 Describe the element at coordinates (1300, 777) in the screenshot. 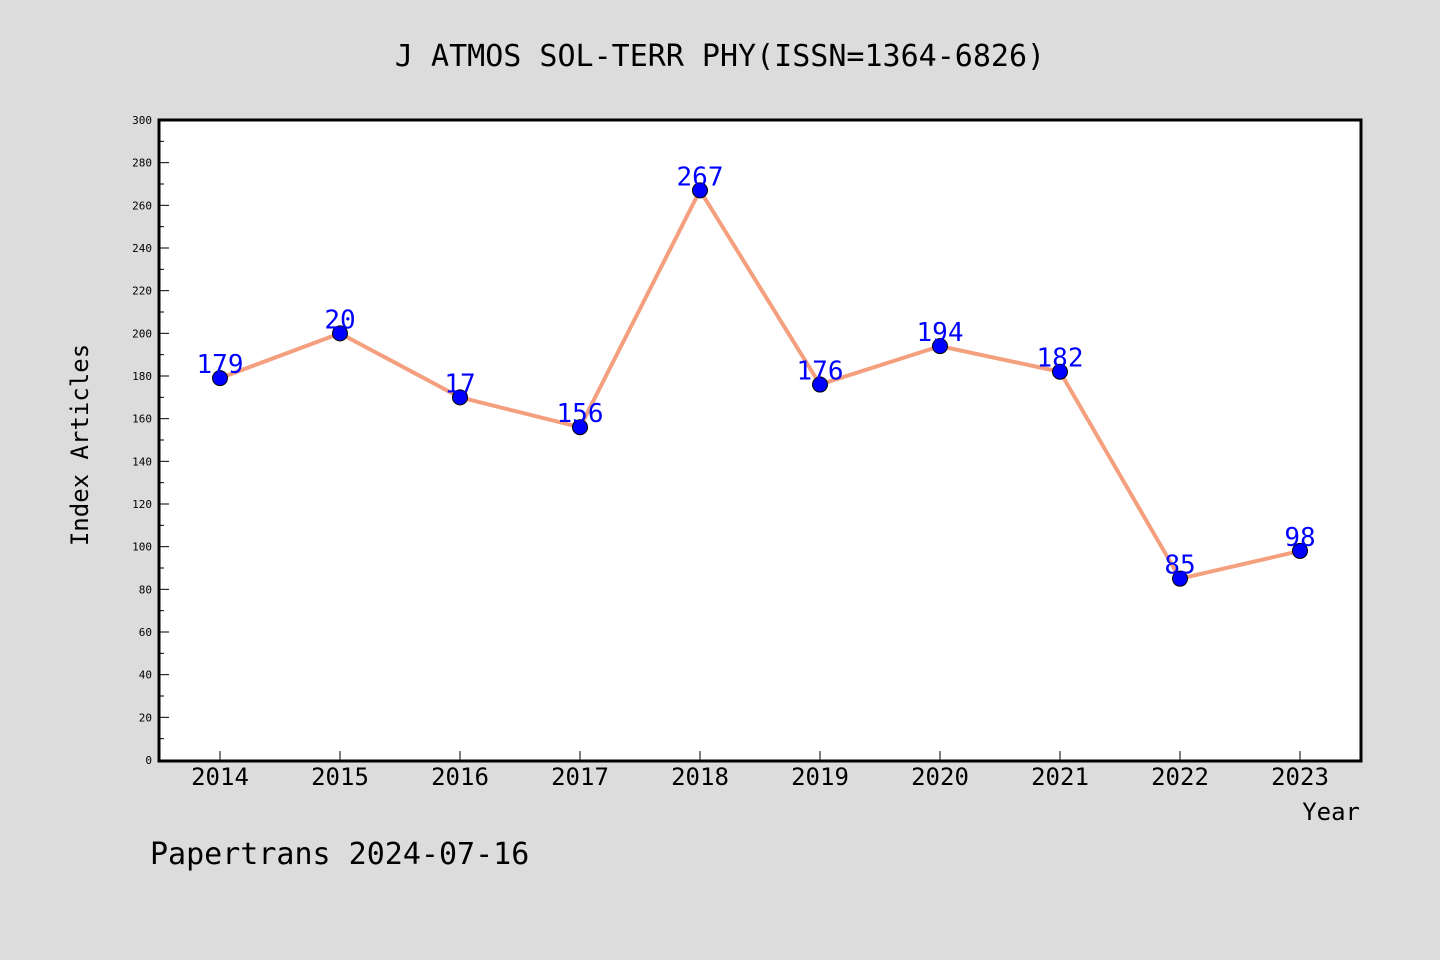

I see `x-tick-label: 2023` at that location.